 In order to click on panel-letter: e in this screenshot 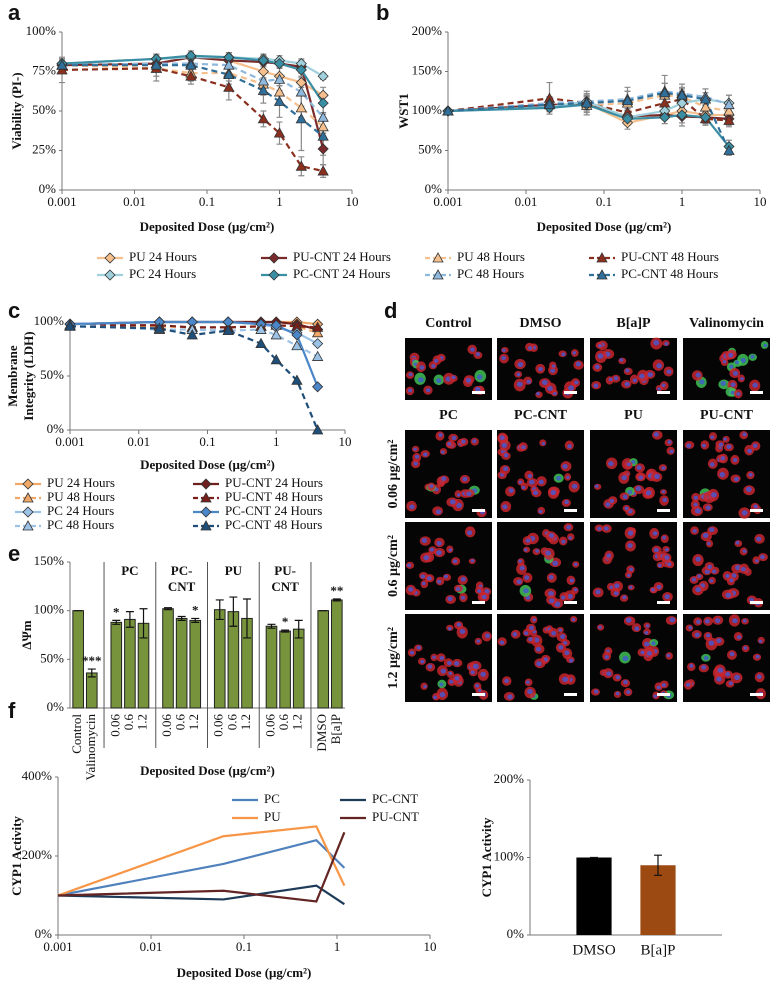, I will do `click(14, 553)`.